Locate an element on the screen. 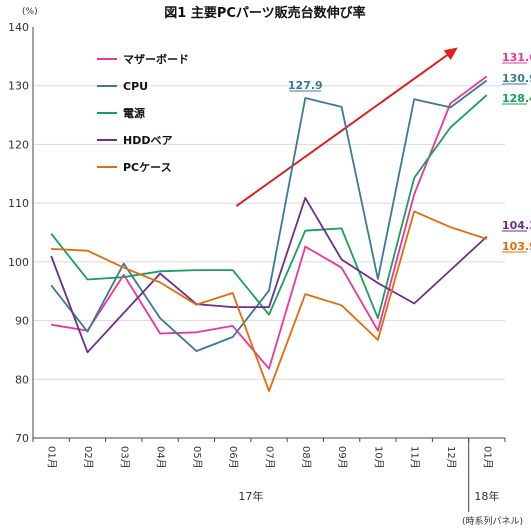 The image size is (531, 531). x-tick-label: 09月 is located at coordinates (342, 457).